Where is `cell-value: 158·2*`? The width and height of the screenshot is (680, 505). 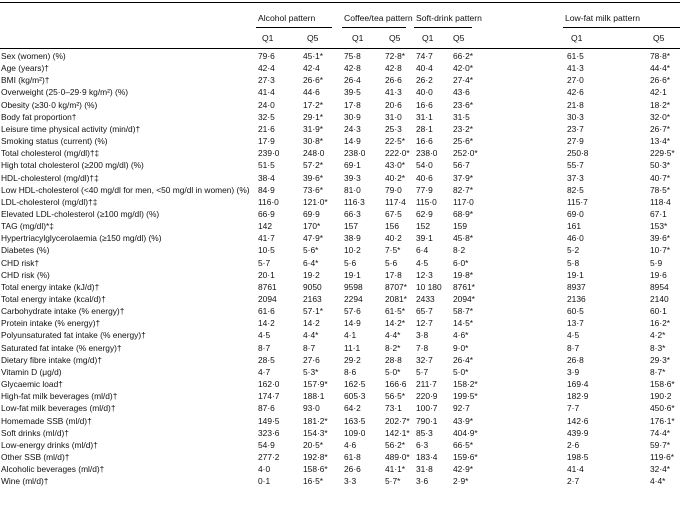 cell-value: 158·2* is located at coordinates (465, 384).